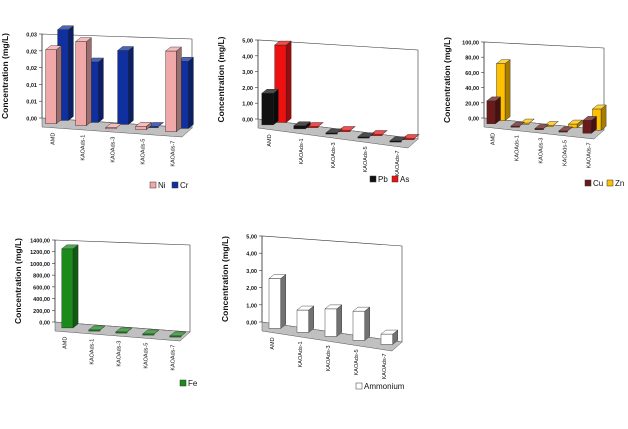  Describe the element at coordinates (31, 86) in the screenshot. I see `y-tick-label: 0,01` at that location.